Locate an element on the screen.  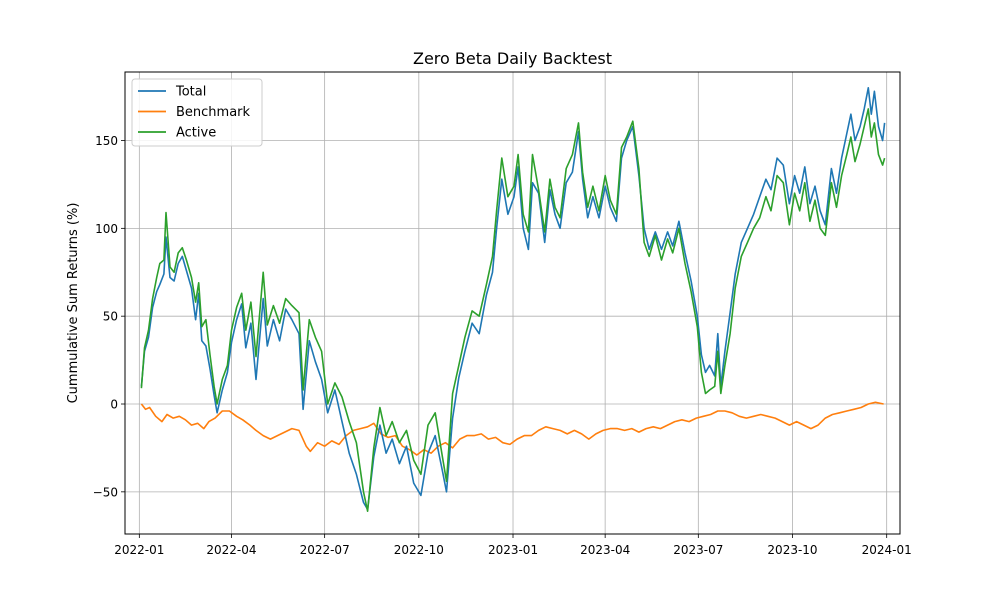
x-tick-label: 2022-01 is located at coordinates (139, 550).